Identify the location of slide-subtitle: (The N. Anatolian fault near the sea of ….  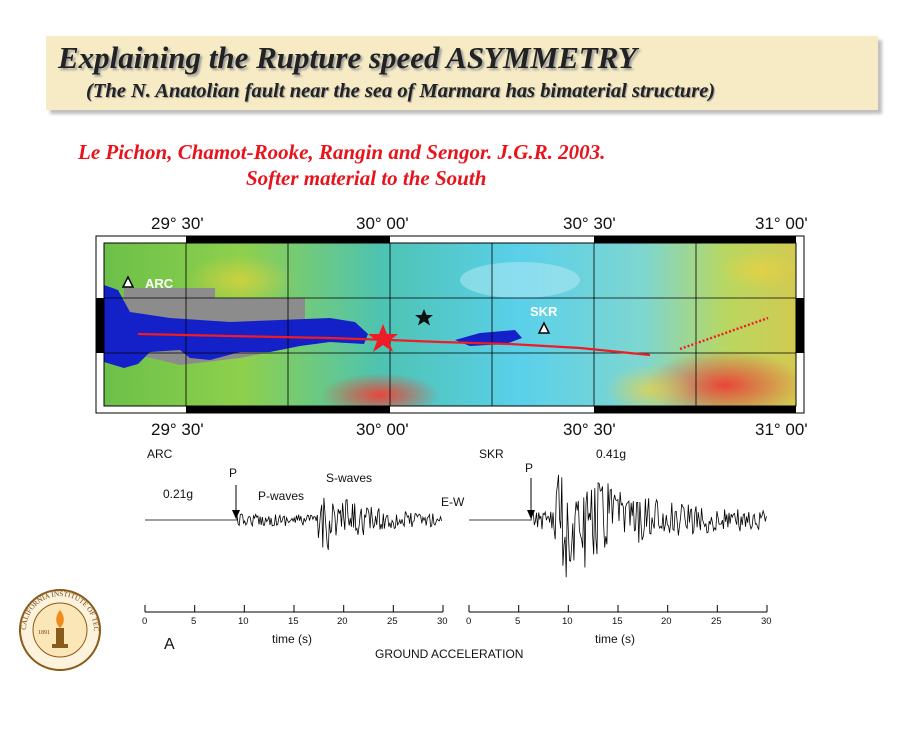
(401, 91).